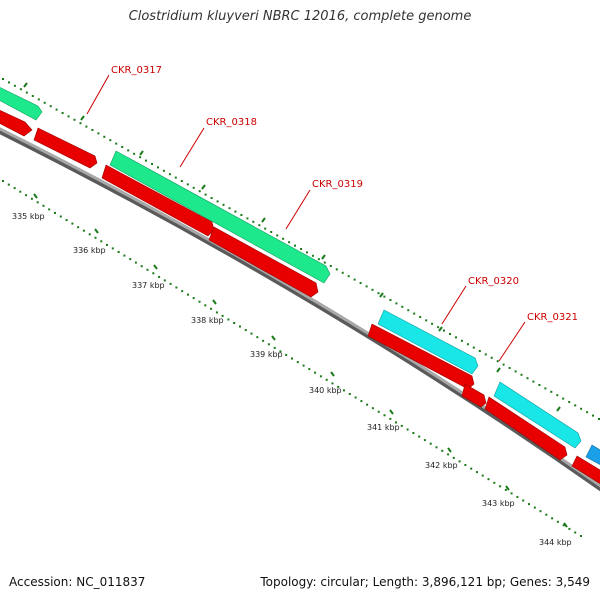 The image size is (600, 600). I want to click on leader-line, so click(192, 147).